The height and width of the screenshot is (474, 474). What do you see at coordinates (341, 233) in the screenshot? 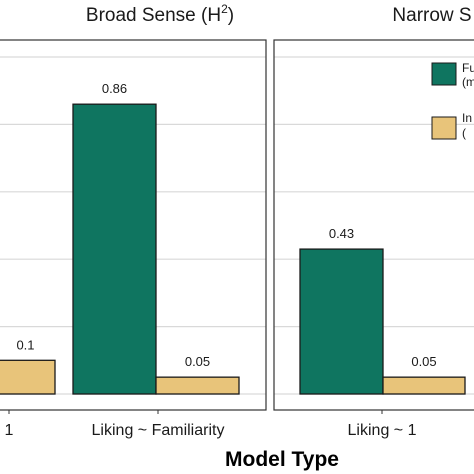
I see `bar-value-label: 0.43` at bounding box center [341, 233].